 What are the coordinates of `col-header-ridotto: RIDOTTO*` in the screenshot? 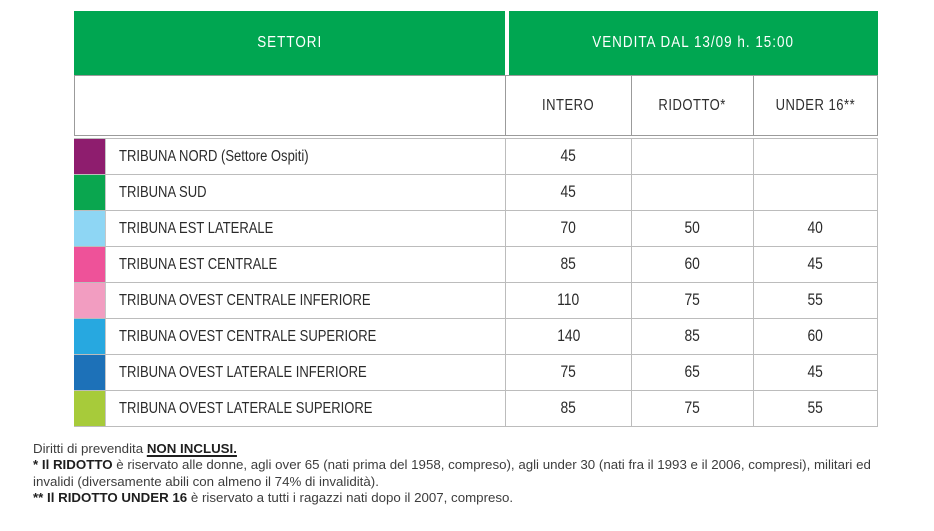 It's located at (692, 105).